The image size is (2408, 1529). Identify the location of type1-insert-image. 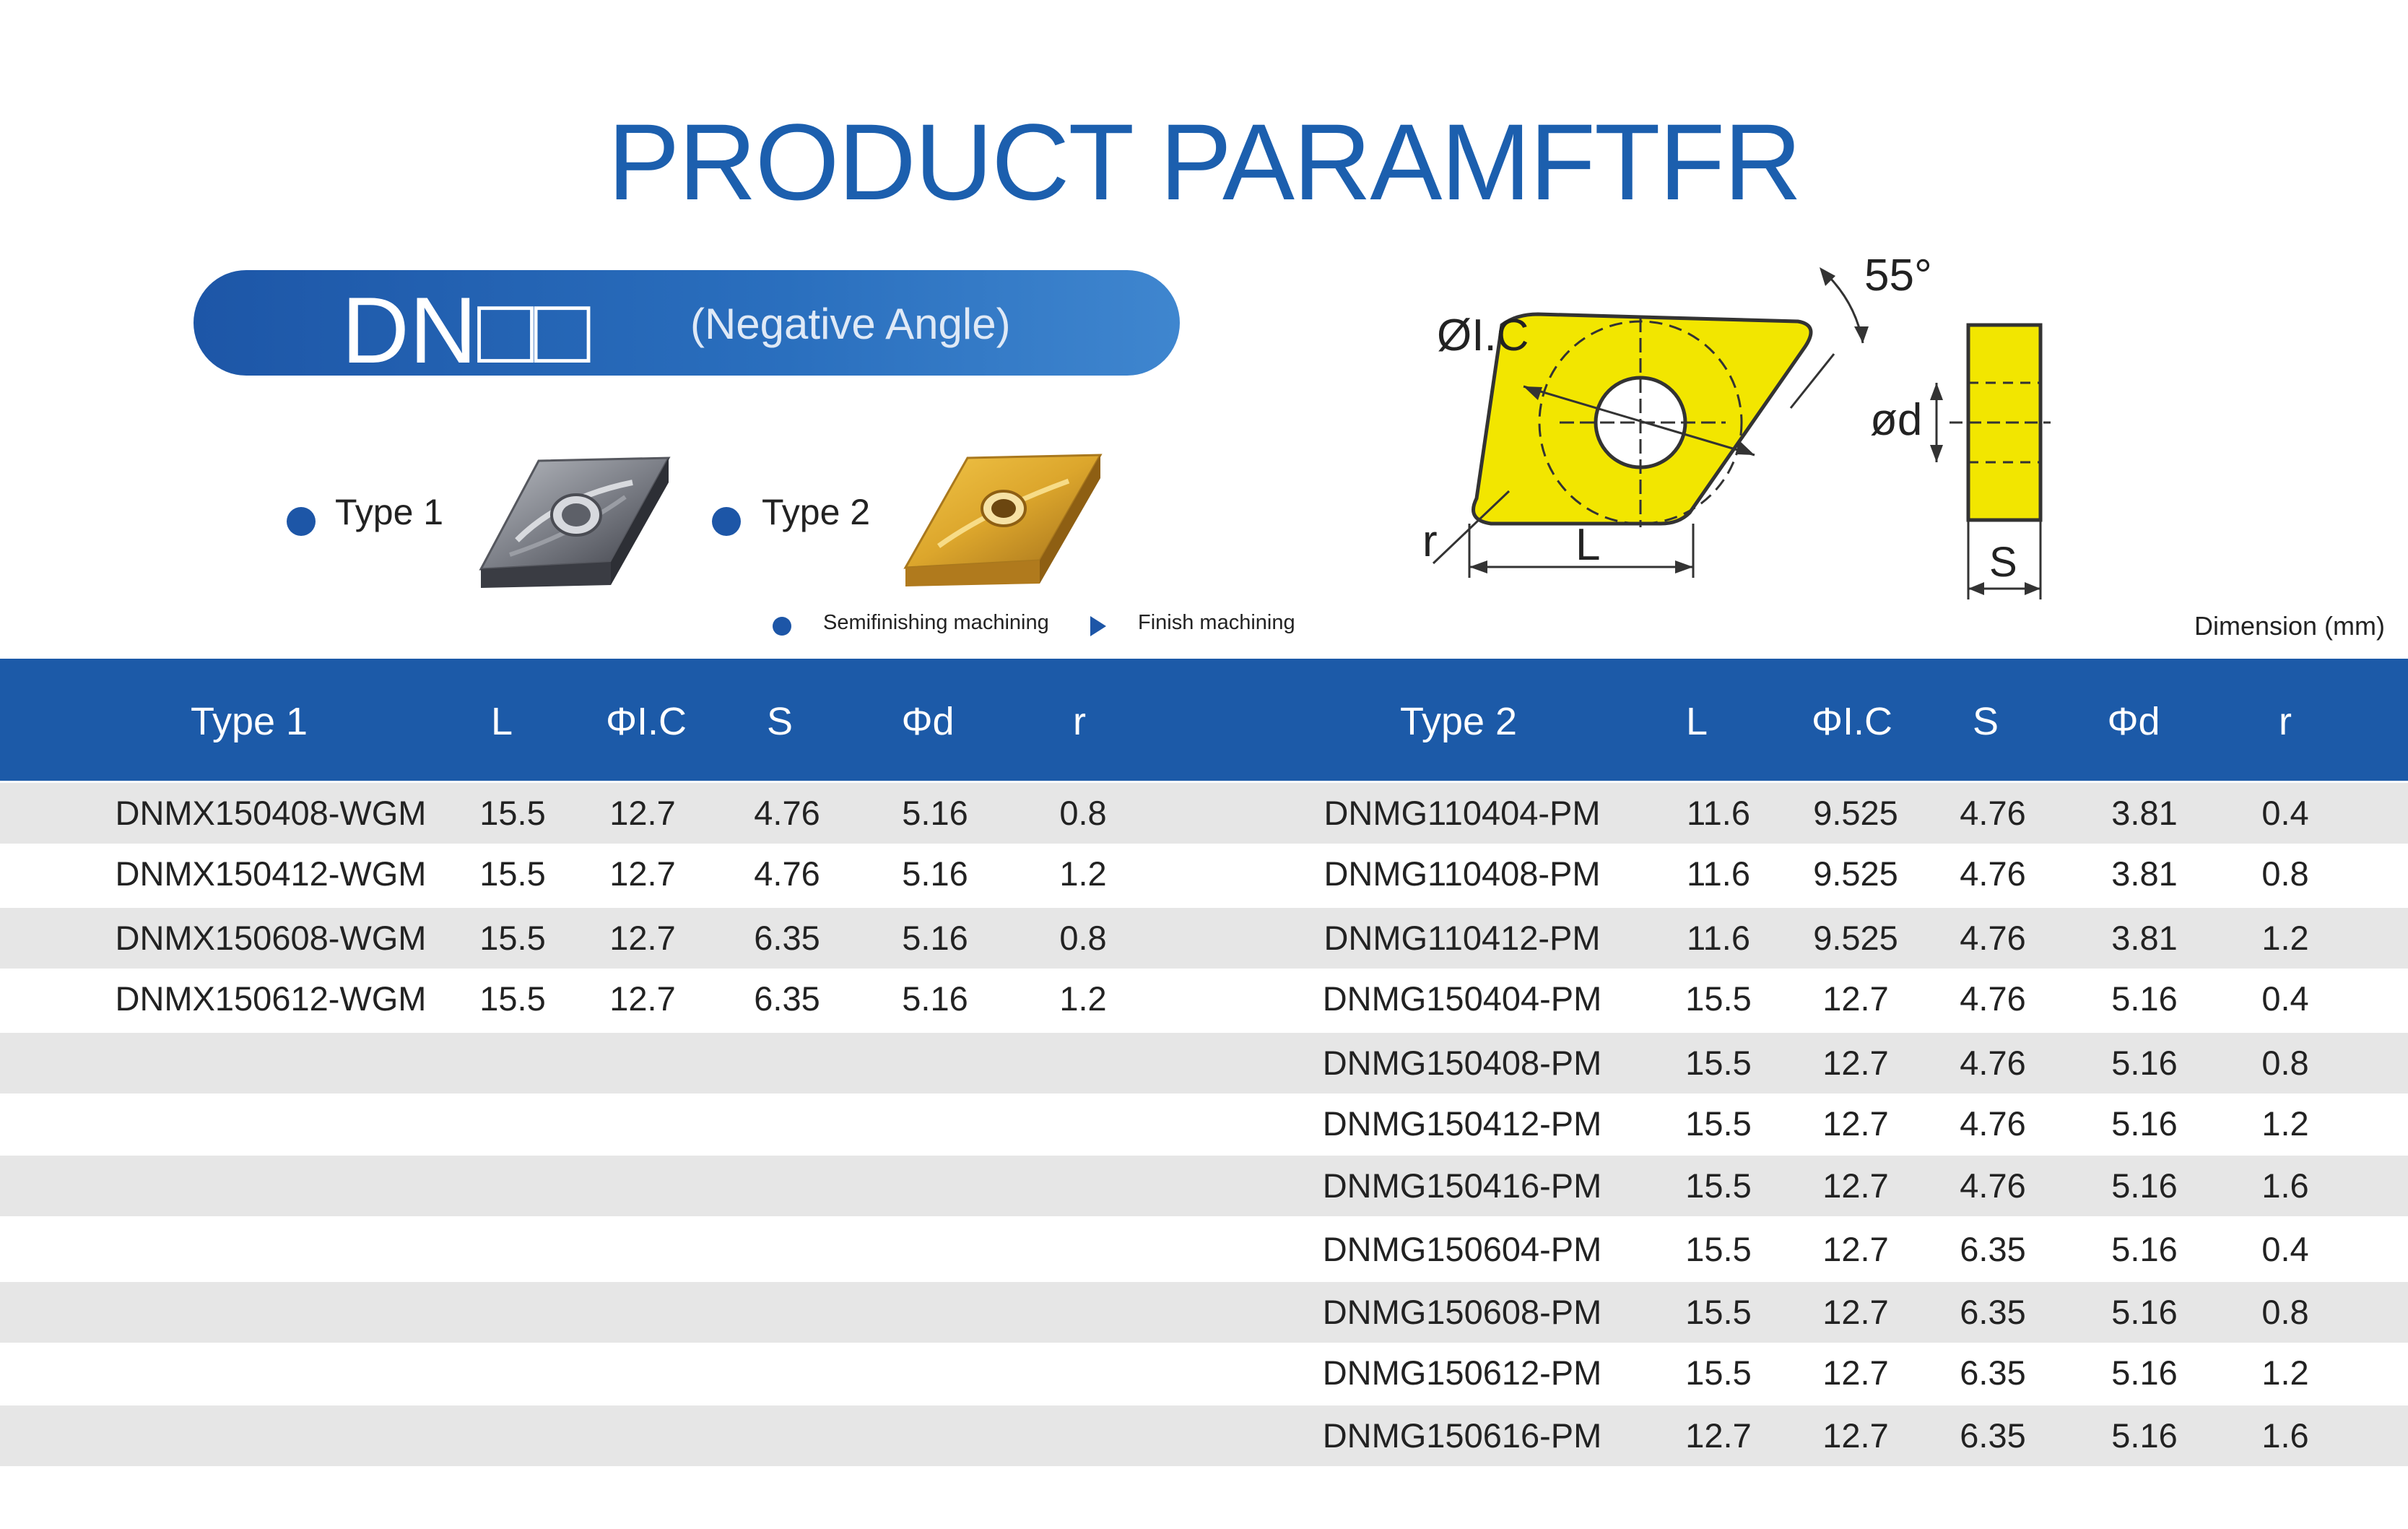
(575, 522).